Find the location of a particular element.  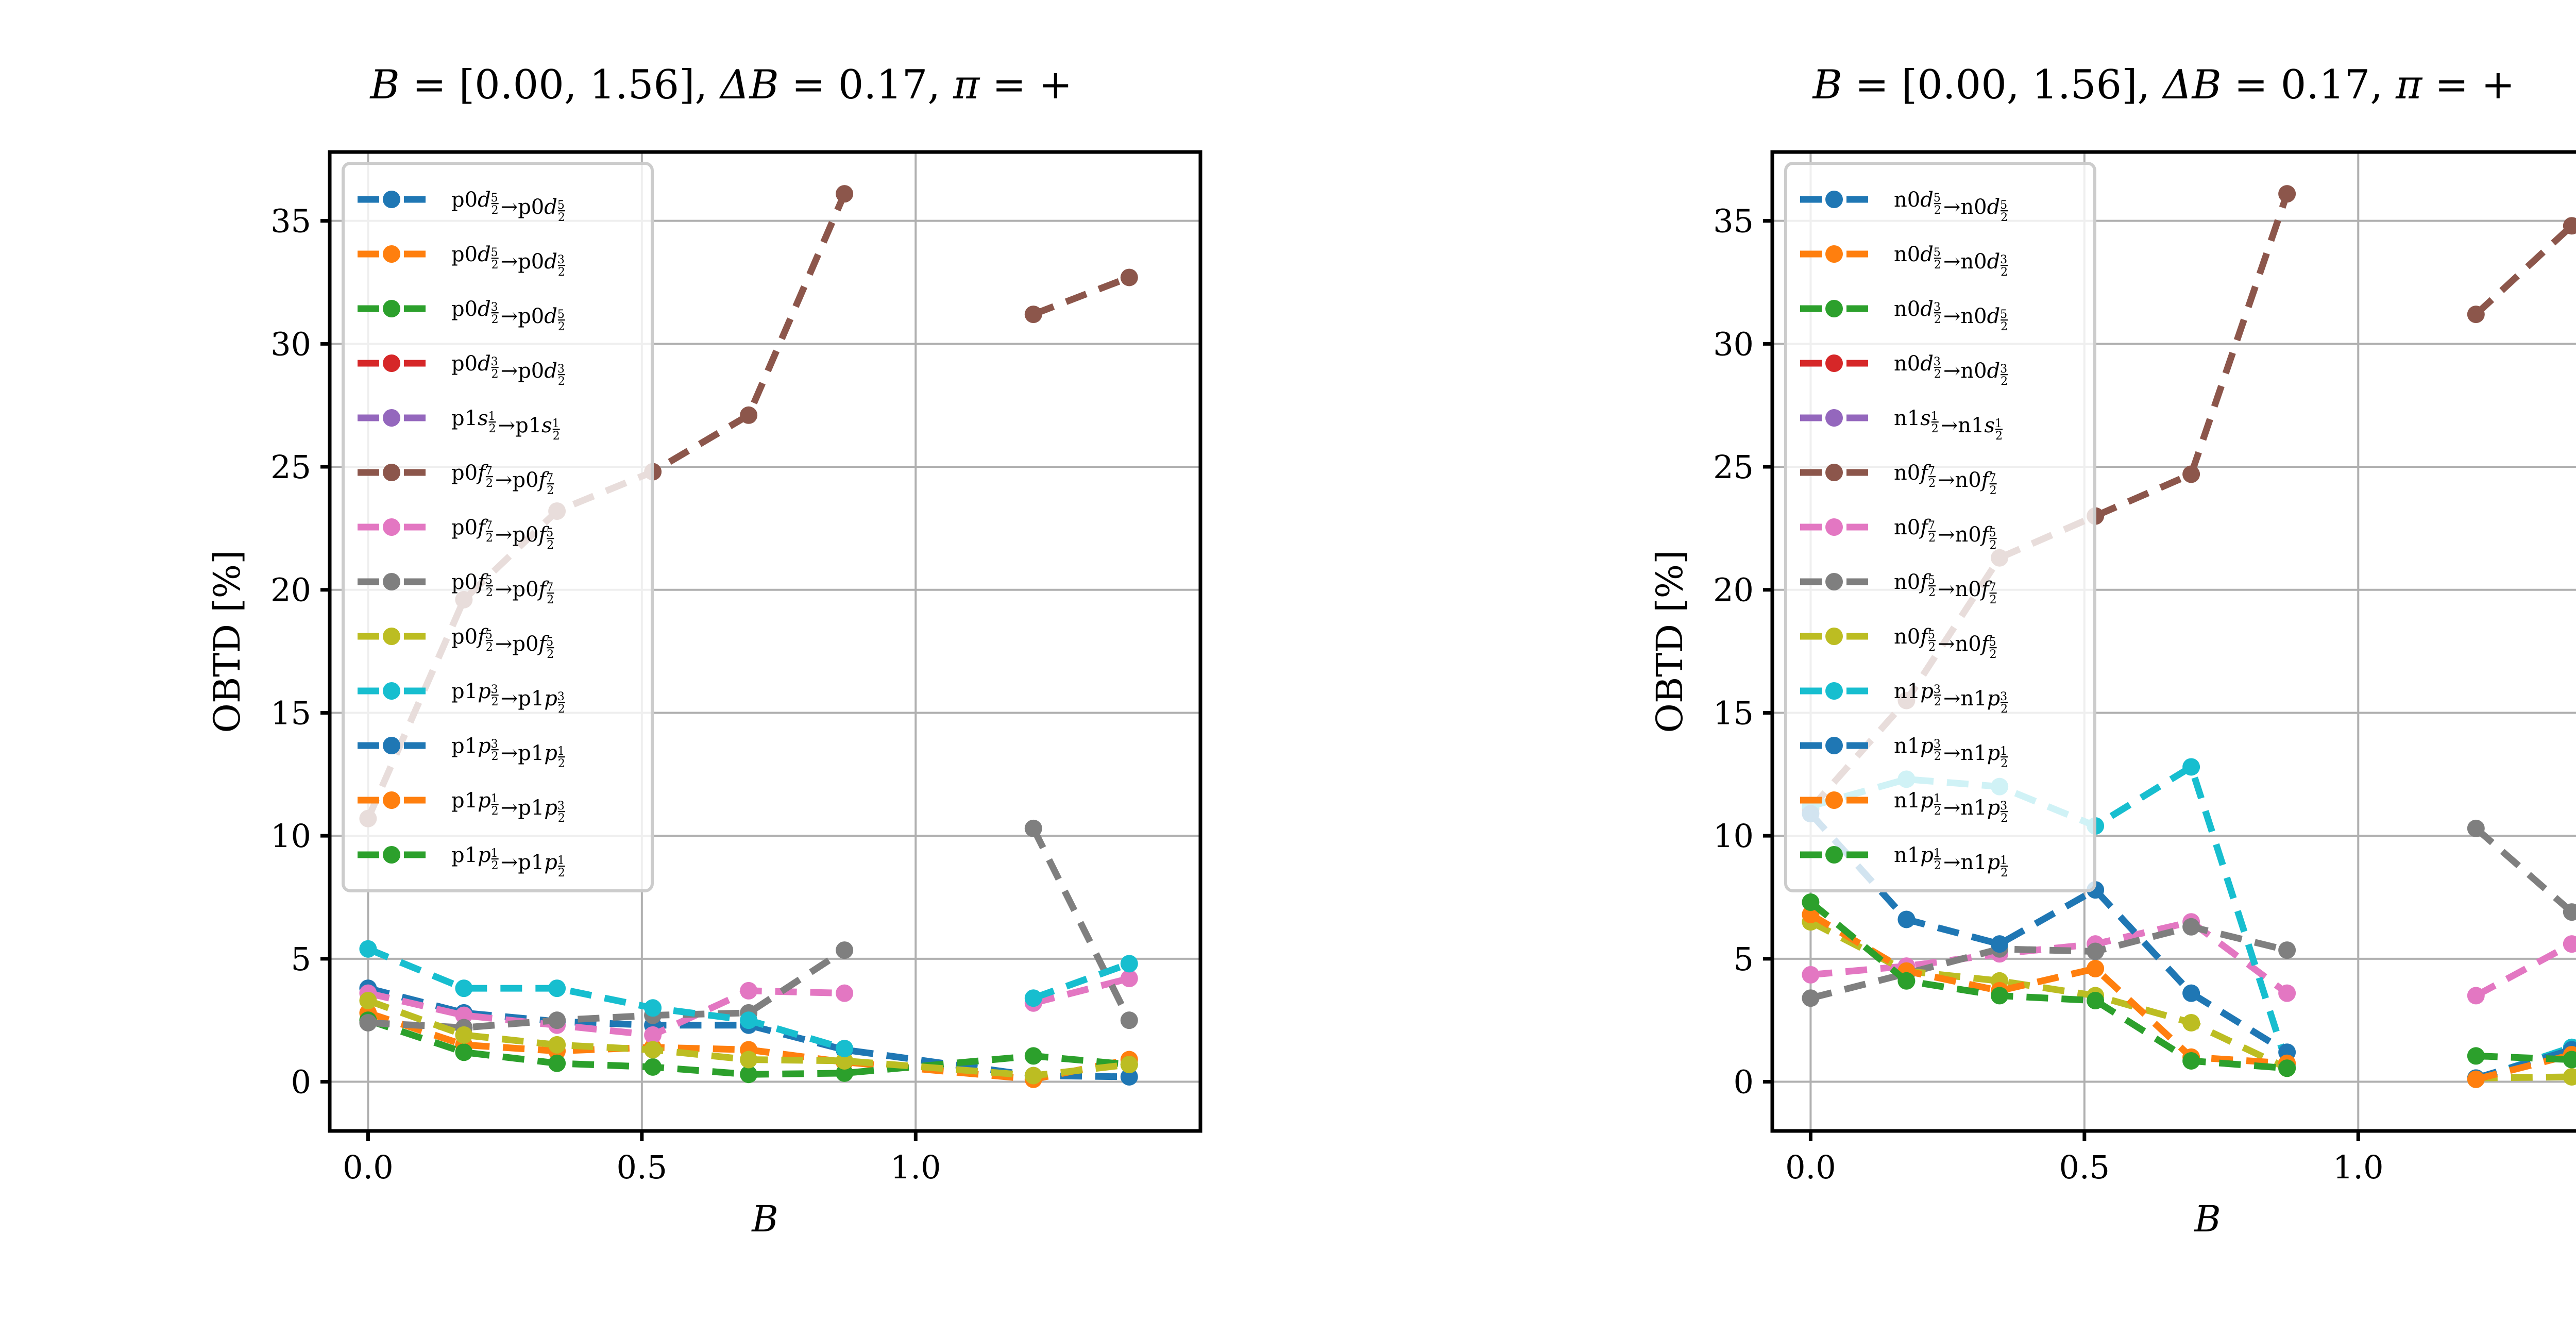

legend-item: n0d3 2 →n0d3 2 is located at coordinates (1904, 370).